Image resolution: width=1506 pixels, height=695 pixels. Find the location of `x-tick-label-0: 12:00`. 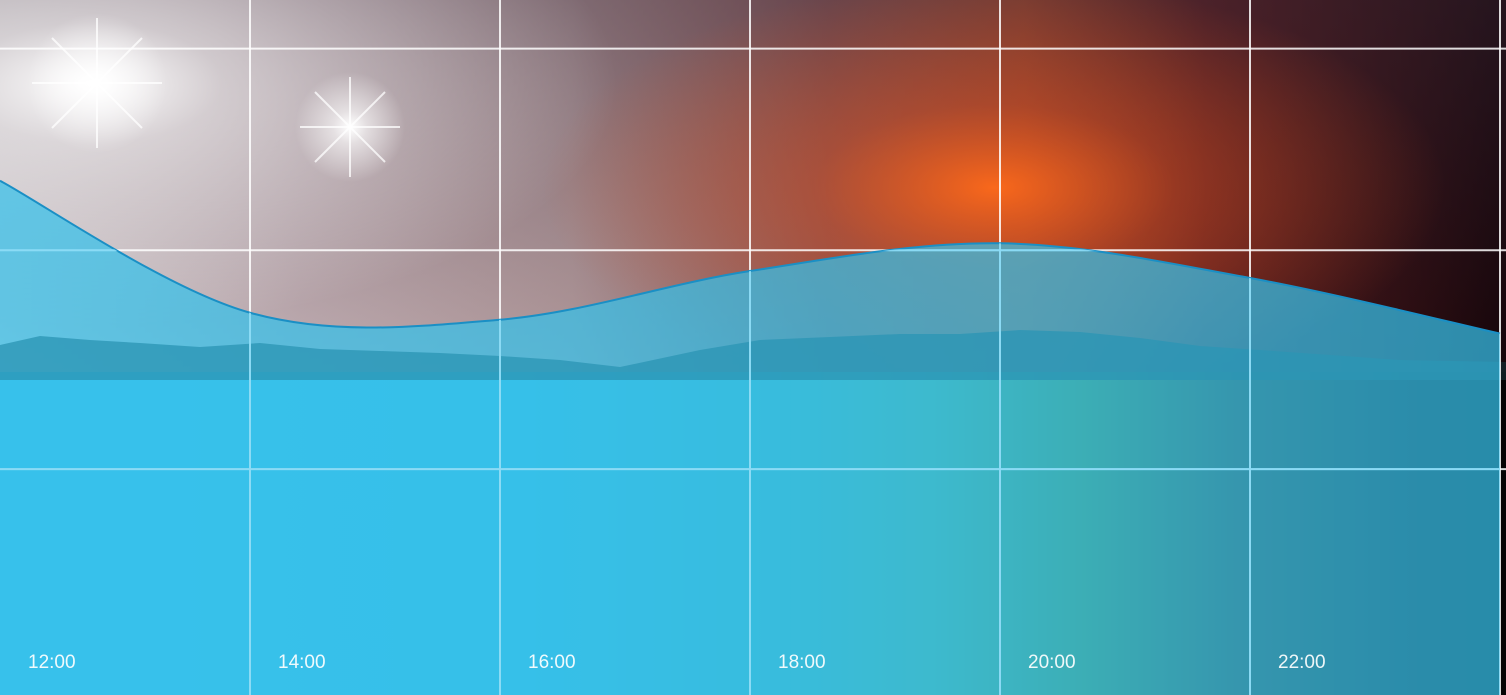

x-tick-label-0: 12:00 is located at coordinates (52, 662).